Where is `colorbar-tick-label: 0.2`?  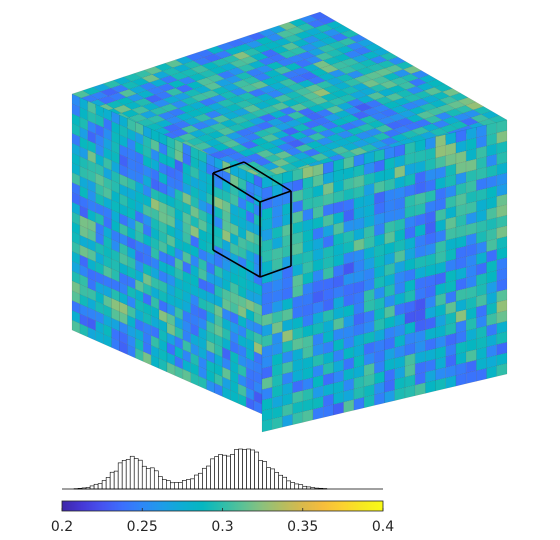 colorbar-tick-label: 0.2 is located at coordinates (62, 527).